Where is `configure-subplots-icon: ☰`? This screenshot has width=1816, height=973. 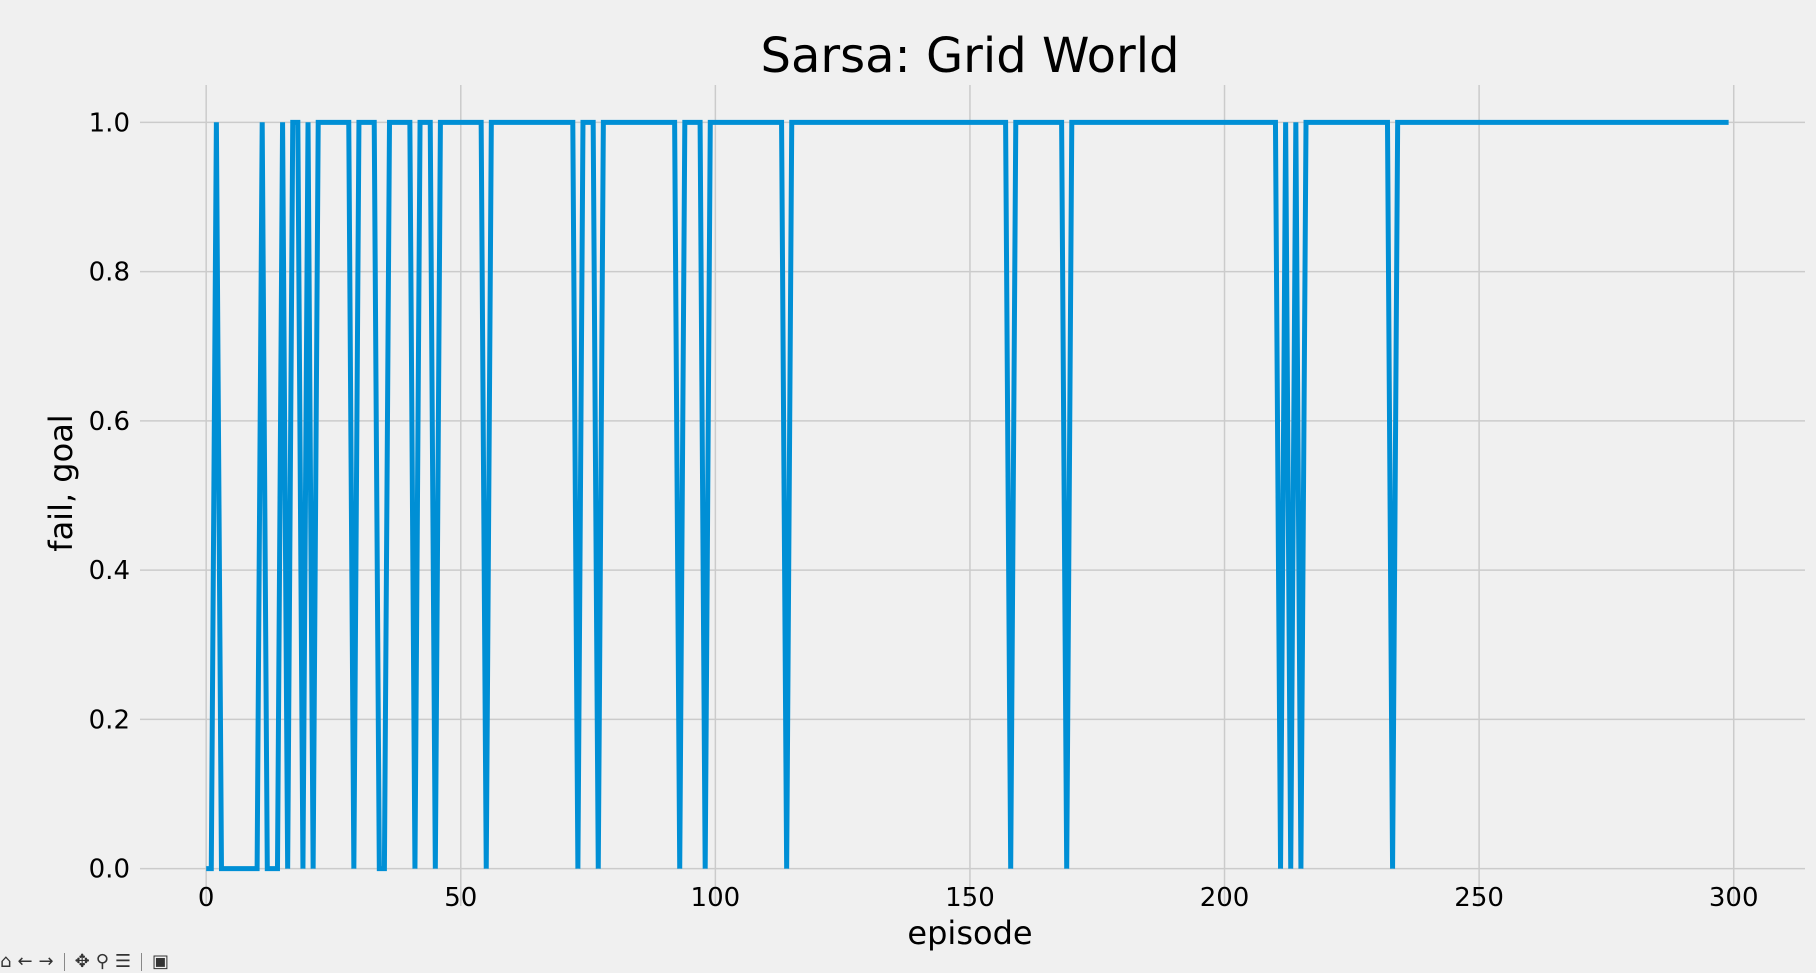
configure-subplots-icon: ☰ is located at coordinates (123, 961).